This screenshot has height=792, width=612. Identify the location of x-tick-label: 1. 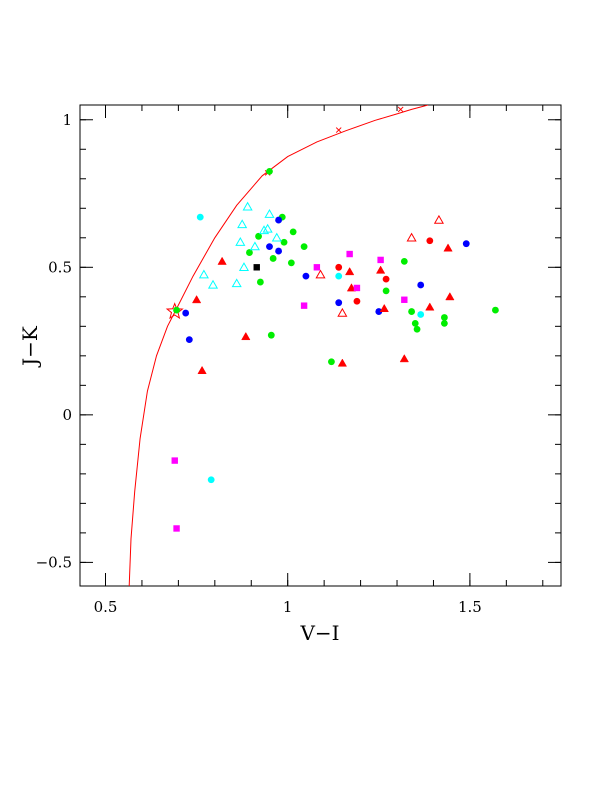
(288, 607).